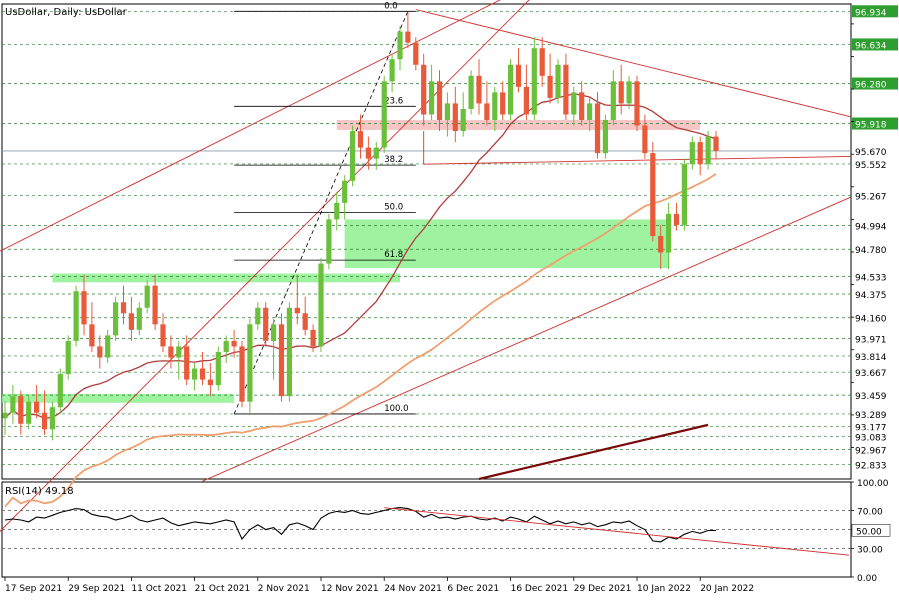 The image size is (899, 603). What do you see at coordinates (633, 63) in the screenshot?
I see `trendline-descending` at bounding box center [633, 63].